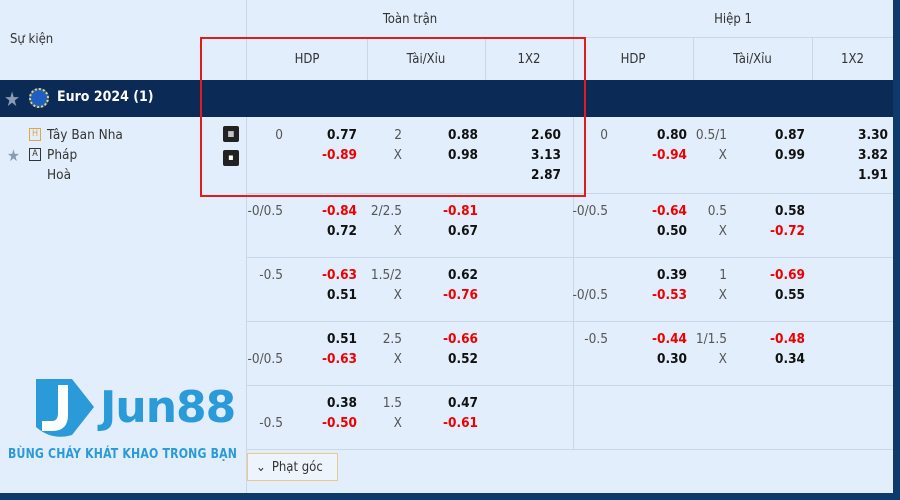 The width and height of the screenshot is (900, 500). What do you see at coordinates (529, 59) in the screenshot?
I see `ft-1x2-header: 1X2` at bounding box center [529, 59].